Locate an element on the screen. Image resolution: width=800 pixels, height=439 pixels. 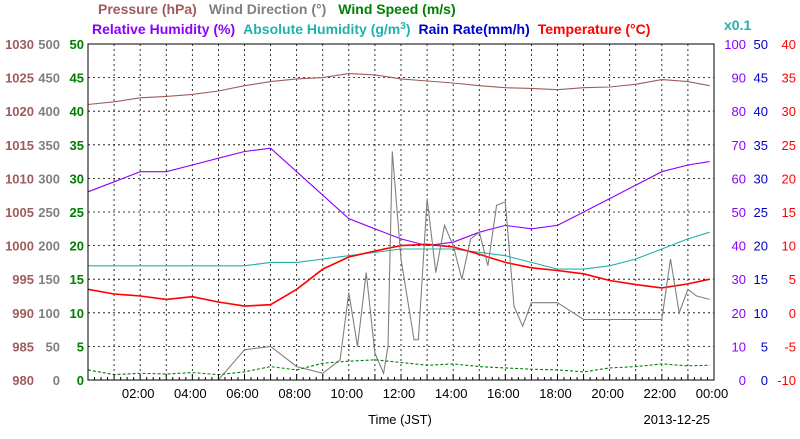
wind_speed-tick-label: 35 is located at coordinates (77, 145).